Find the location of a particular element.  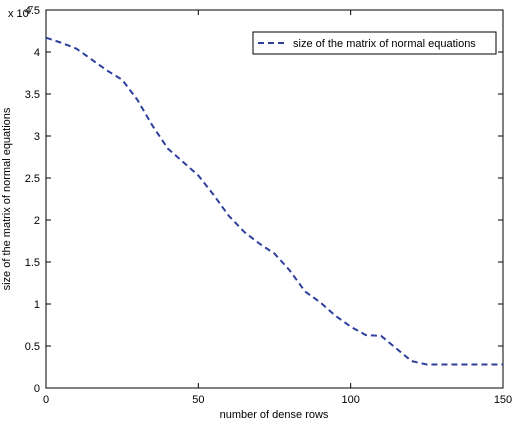

y-axis-exponent-label: x 107 is located at coordinates (21, 12).